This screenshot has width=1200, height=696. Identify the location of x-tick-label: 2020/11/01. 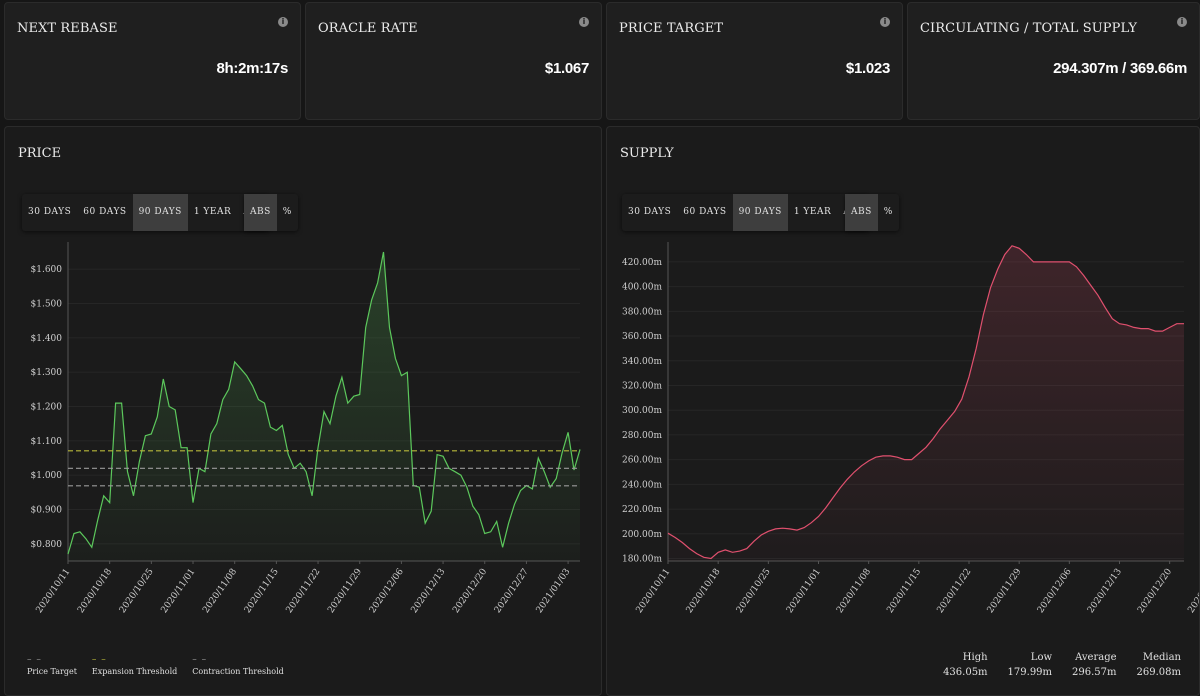
(804, 591).